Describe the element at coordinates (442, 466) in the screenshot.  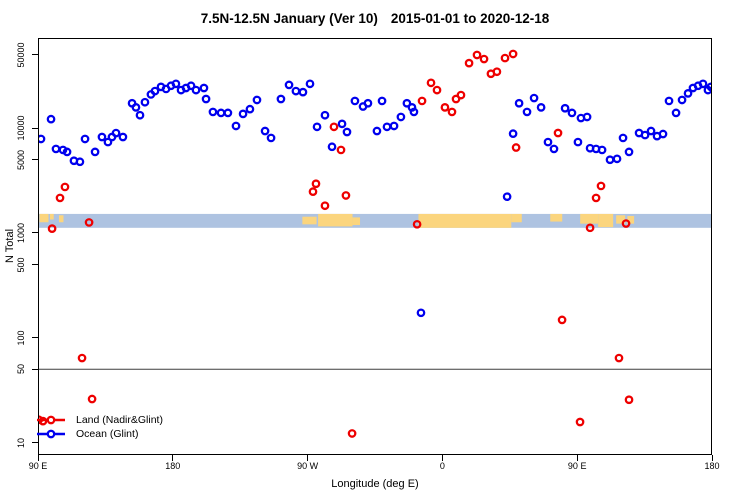
I see `x-tick-label: 0` at that location.